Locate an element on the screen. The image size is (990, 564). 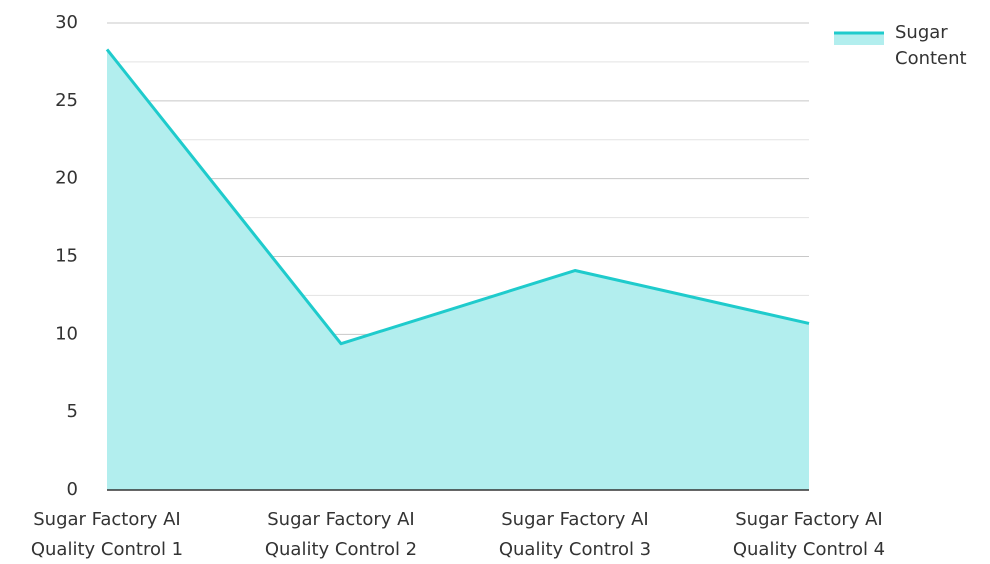
x-tick-label: Sugar Factory AI Quality Control 2 is located at coordinates (341, 534).